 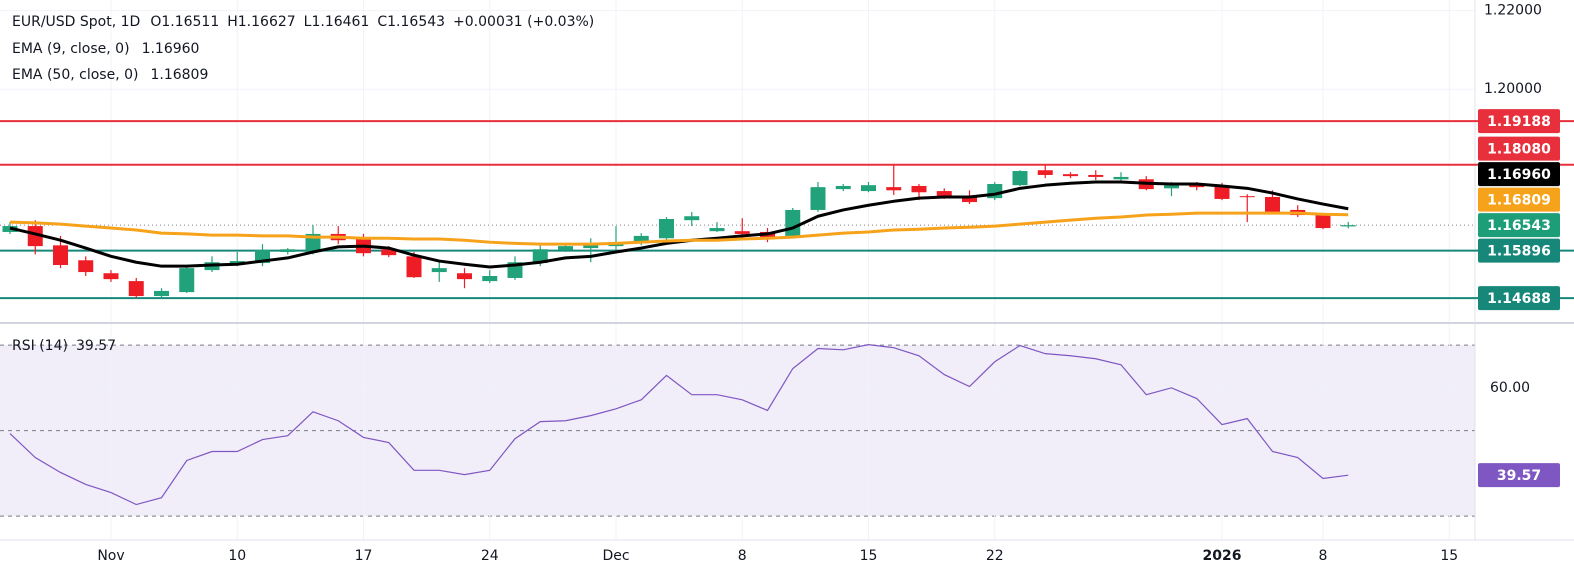 I want to click on y-tick-label: 1.20000, so click(x=1513, y=89).